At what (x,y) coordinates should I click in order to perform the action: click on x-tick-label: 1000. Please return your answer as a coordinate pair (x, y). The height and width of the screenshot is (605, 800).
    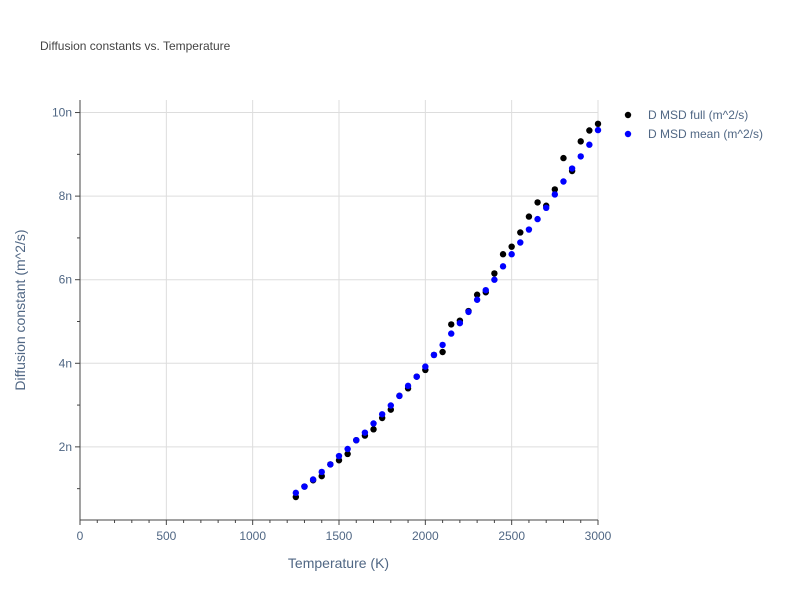
    Looking at the image, I should click on (252, 536).